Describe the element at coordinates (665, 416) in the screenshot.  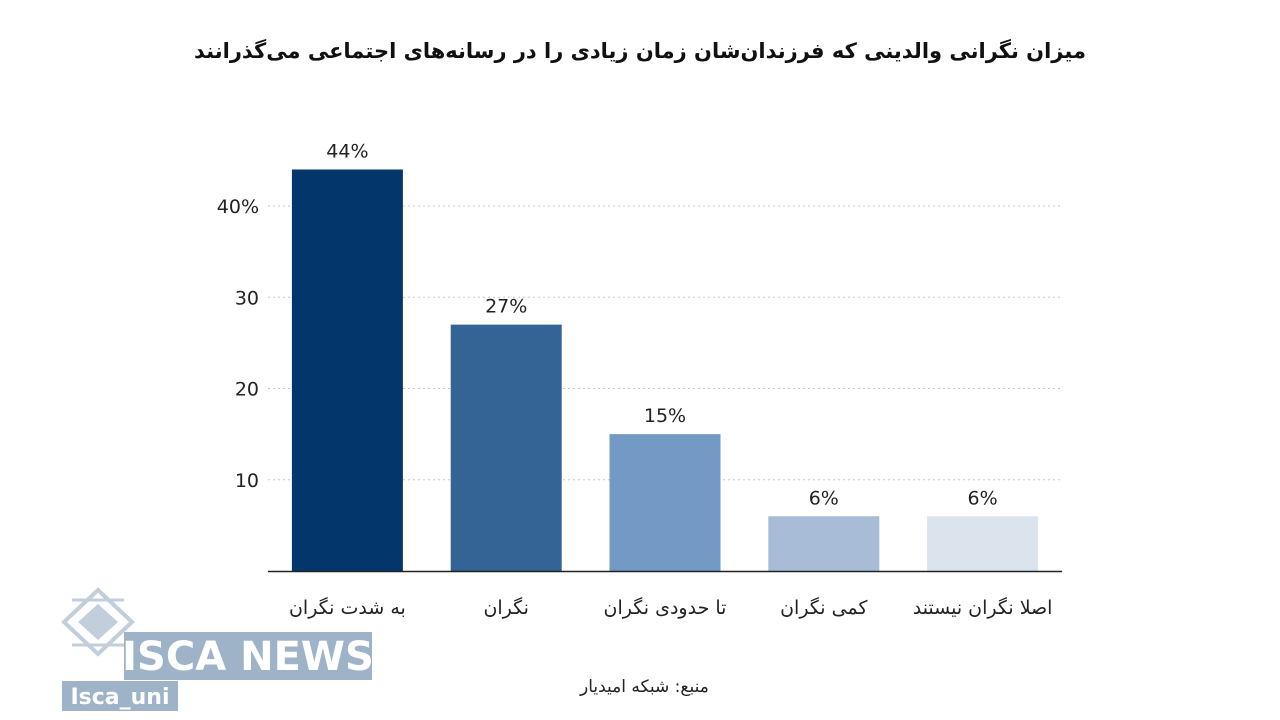
I see `data-label: 15%` at that location.